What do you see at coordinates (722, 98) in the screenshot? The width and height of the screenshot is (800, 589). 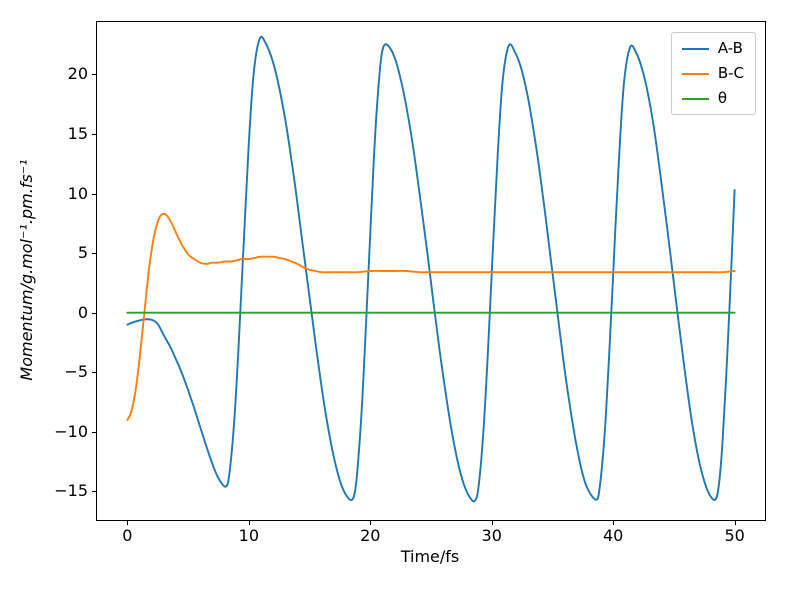 I see `legend-label: θ` at bounding box center [722, 98].